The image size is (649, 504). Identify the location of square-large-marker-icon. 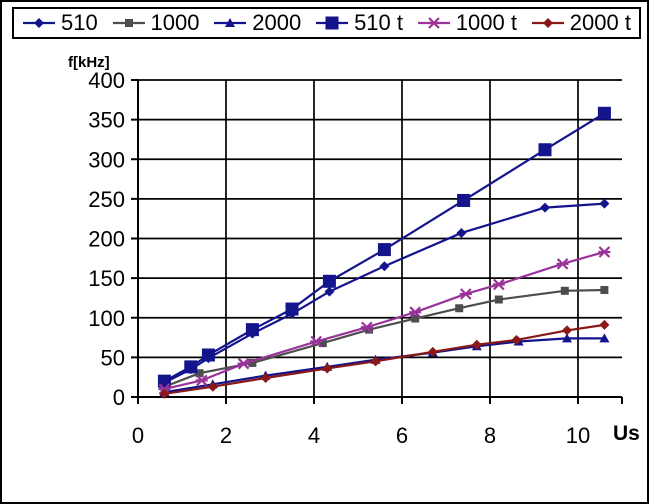
(332, 23).